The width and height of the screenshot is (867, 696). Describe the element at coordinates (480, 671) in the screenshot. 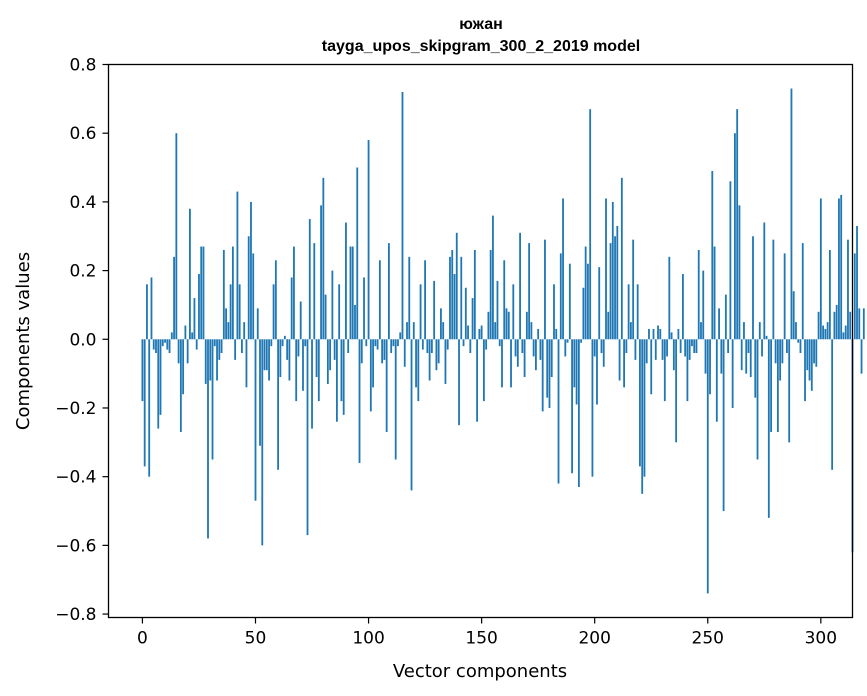

I see `x-axis-label: Vector components` at that location.